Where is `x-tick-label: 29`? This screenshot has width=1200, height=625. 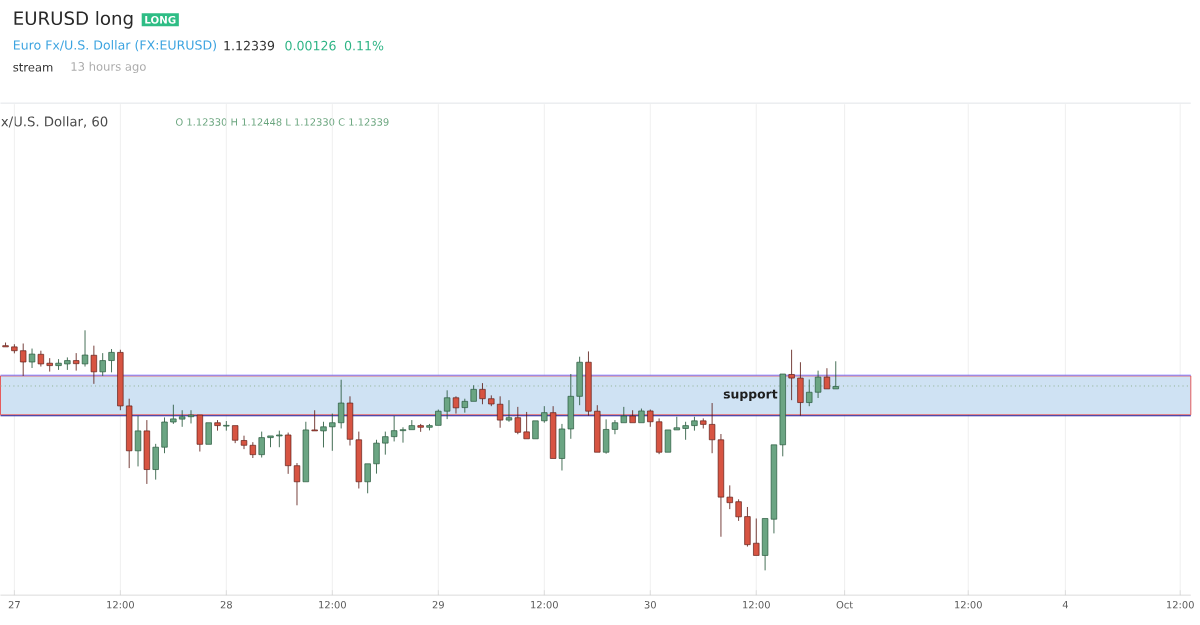 x-tick-label: 29 is located at coordinates (438, 605).